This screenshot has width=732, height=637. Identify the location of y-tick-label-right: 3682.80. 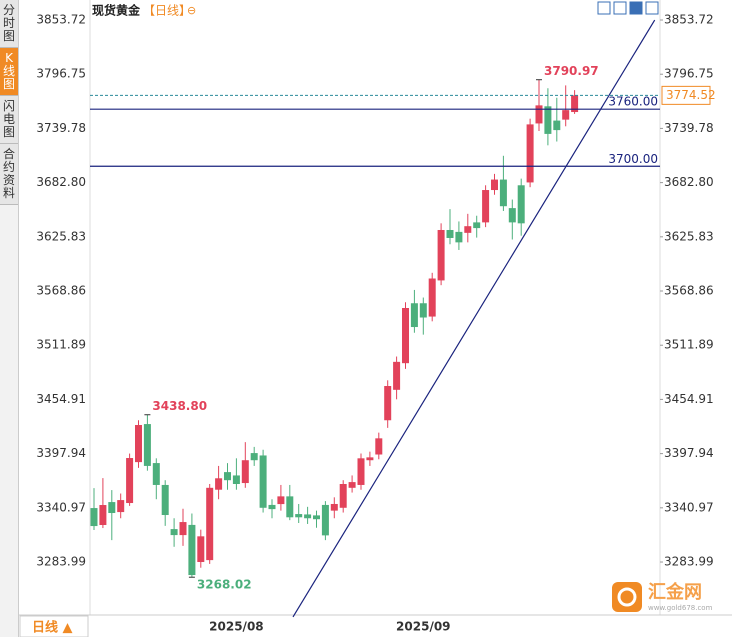
(689, 182).